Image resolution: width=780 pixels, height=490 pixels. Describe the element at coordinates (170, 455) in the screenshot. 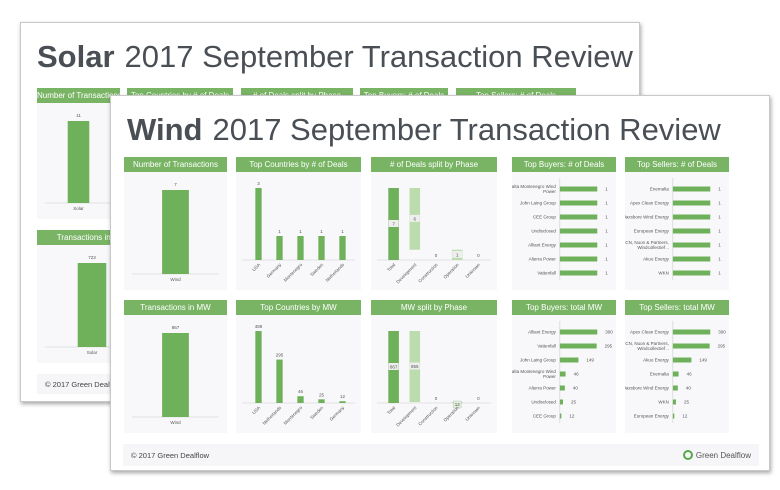

I see `wind-copyright: © 2017 Green Dealflow` at that location.